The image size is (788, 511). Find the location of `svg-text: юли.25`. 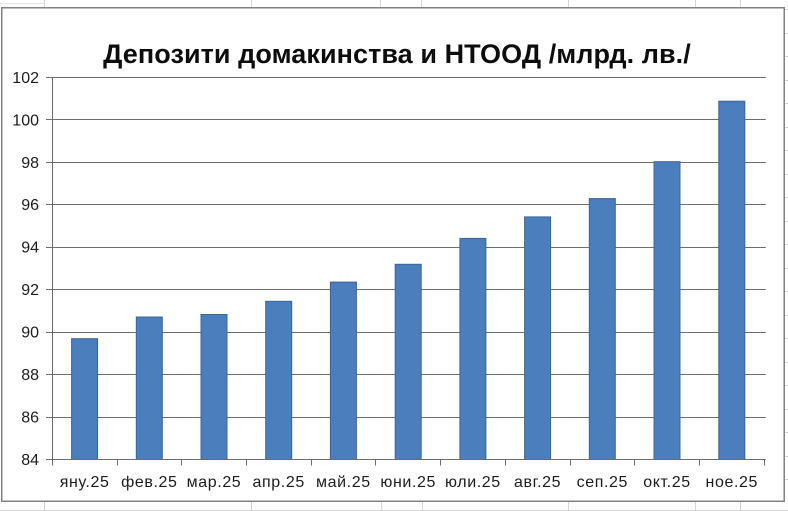

svg-text: юли.25 is located at coordinates (473, 482).